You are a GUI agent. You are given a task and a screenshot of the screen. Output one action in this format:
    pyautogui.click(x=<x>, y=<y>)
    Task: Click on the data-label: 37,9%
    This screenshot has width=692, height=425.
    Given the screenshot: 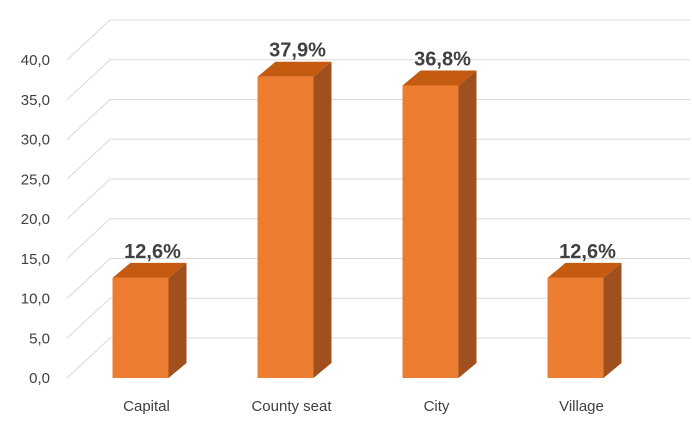 What is the action you would take?
    pyautogui.click(x=297, y=51)
    